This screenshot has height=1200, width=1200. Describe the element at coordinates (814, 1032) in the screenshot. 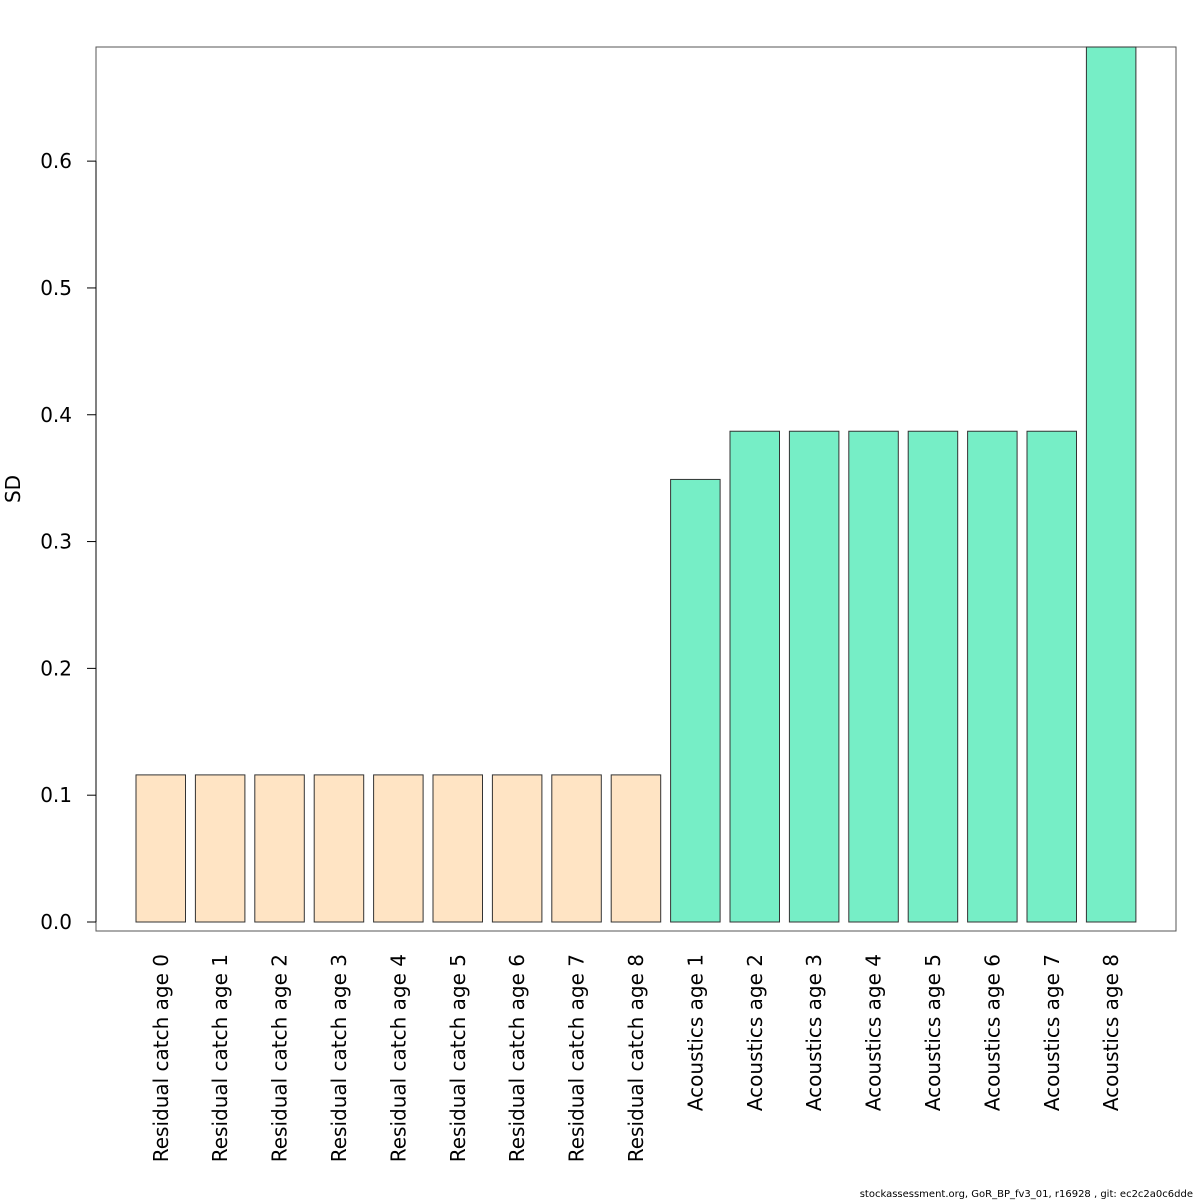

I see `x-tick-label-12: Acoustics age 3` at that location.